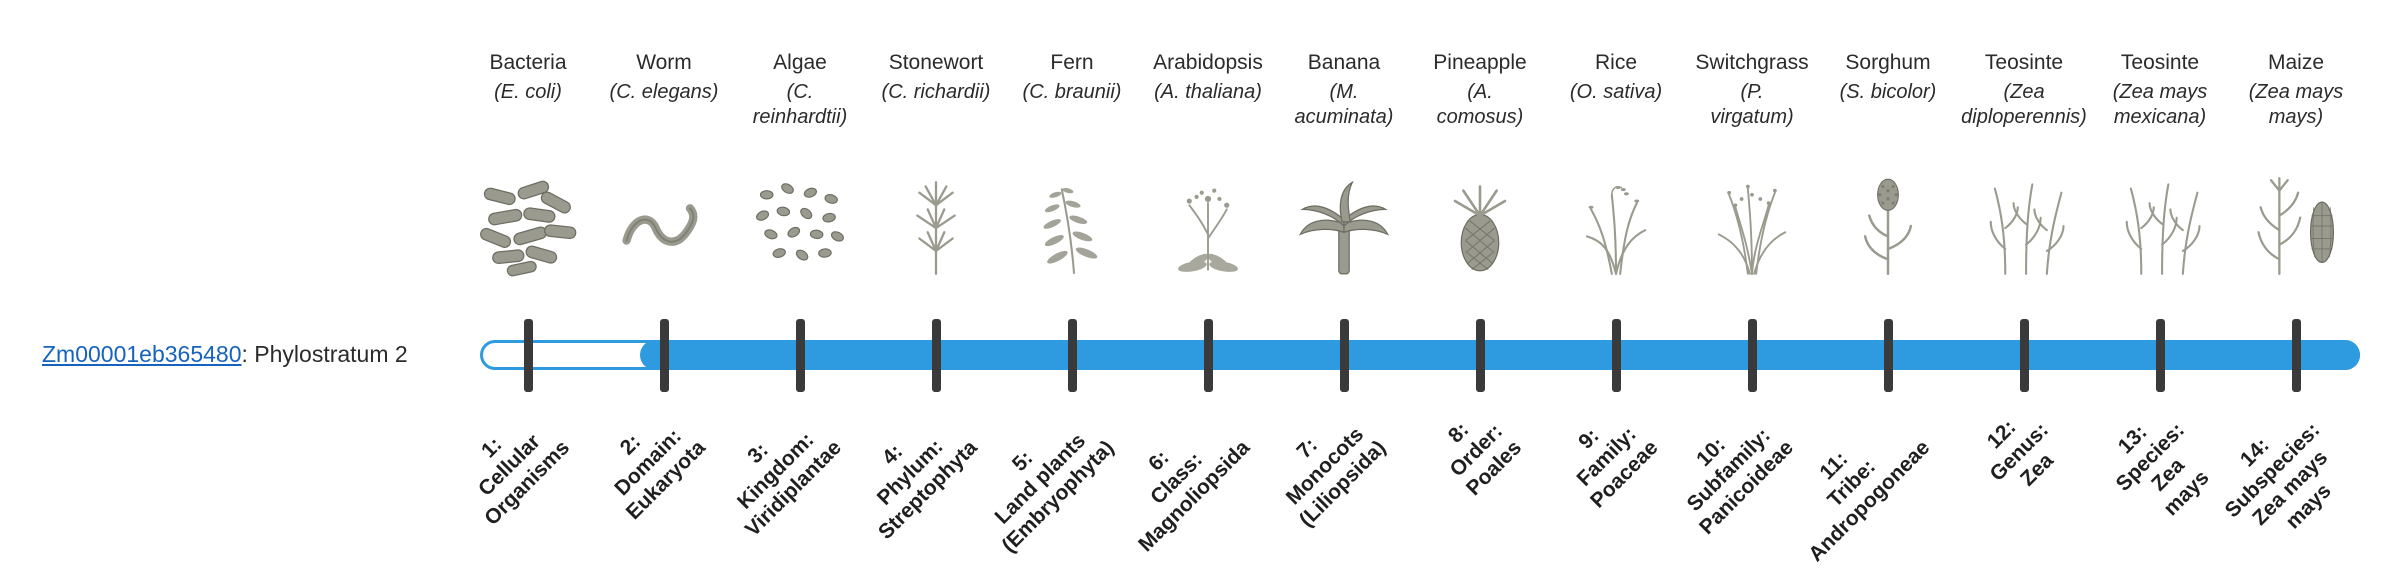 Image resolution: width=2400 pixels, height=580 pixels. I want to click on taxon-column: Maize (Zea mays mays), so click(2296, 166).